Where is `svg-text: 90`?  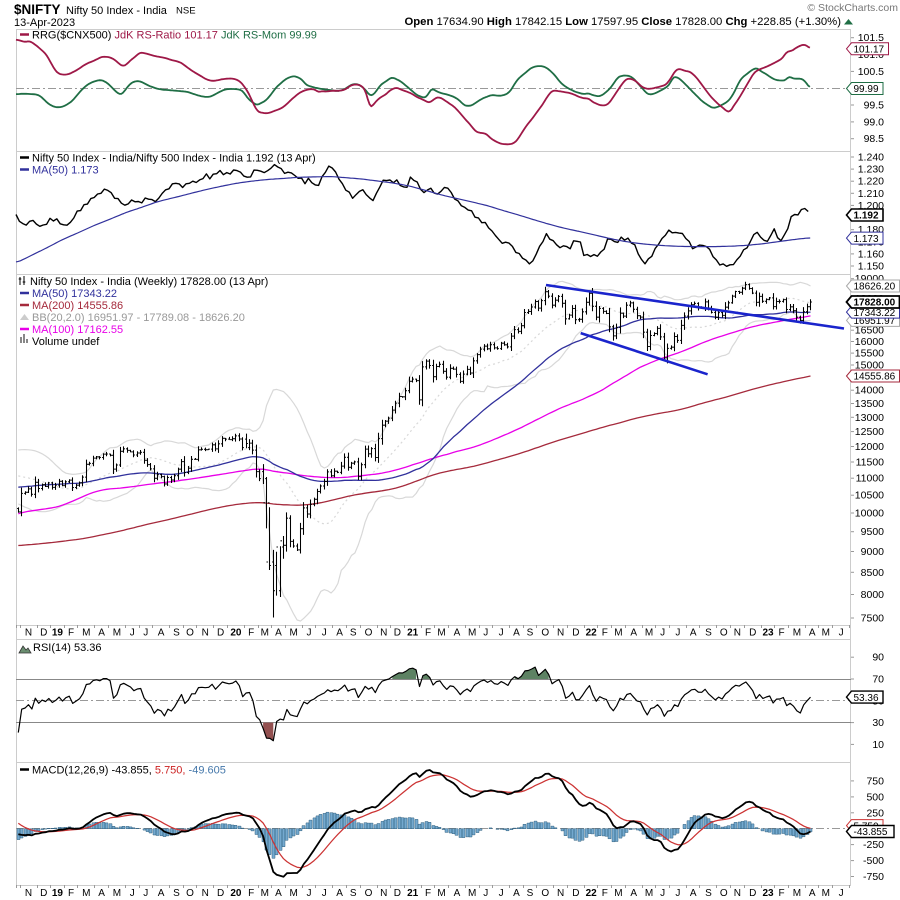 svg-text: 90 is located at coordinates (878, 658).